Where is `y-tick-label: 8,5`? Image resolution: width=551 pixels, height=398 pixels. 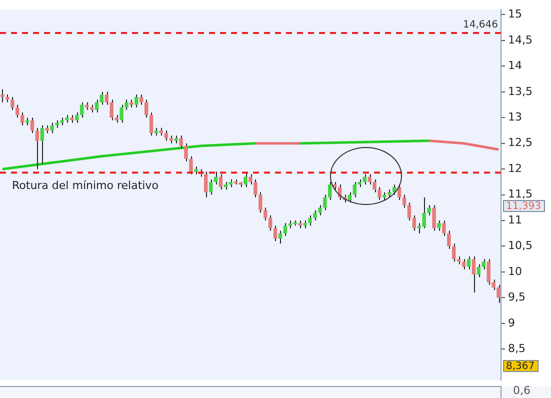 y-tick-label: 8,5 is located at coordinates (517, 348).